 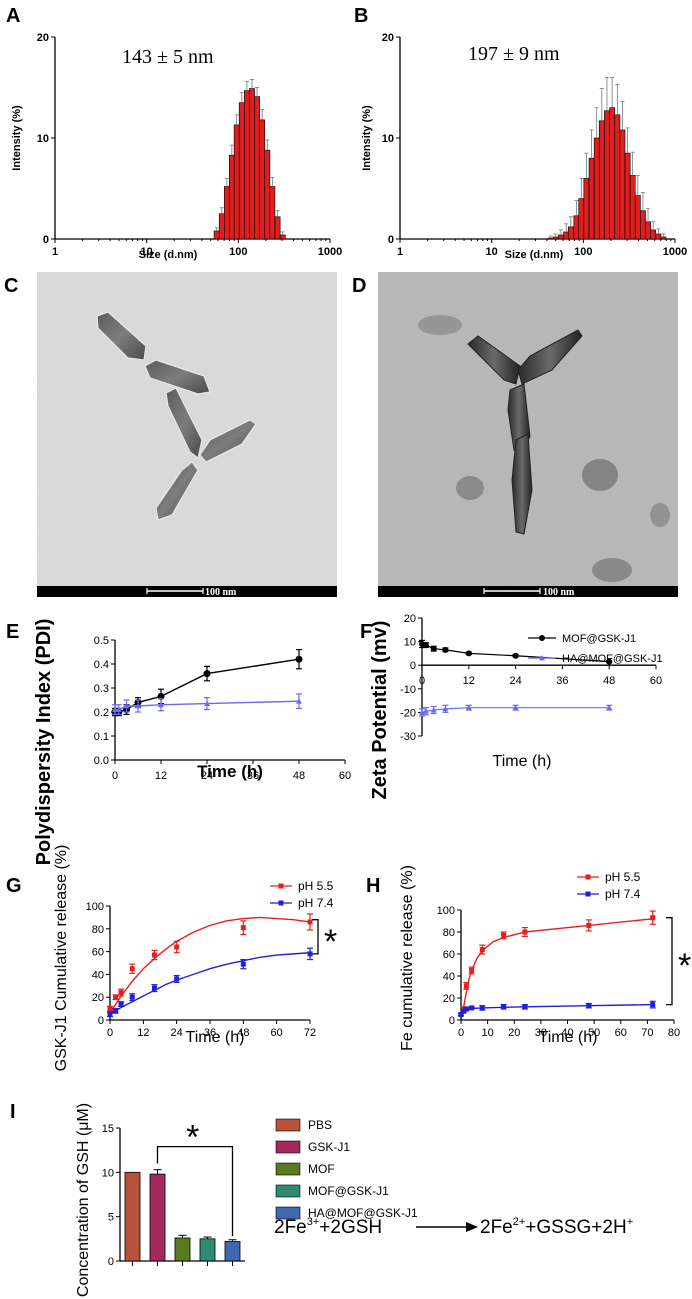 I want to click on chart-a-xlabel: Size (d.nm), so click(x=168, y=255).